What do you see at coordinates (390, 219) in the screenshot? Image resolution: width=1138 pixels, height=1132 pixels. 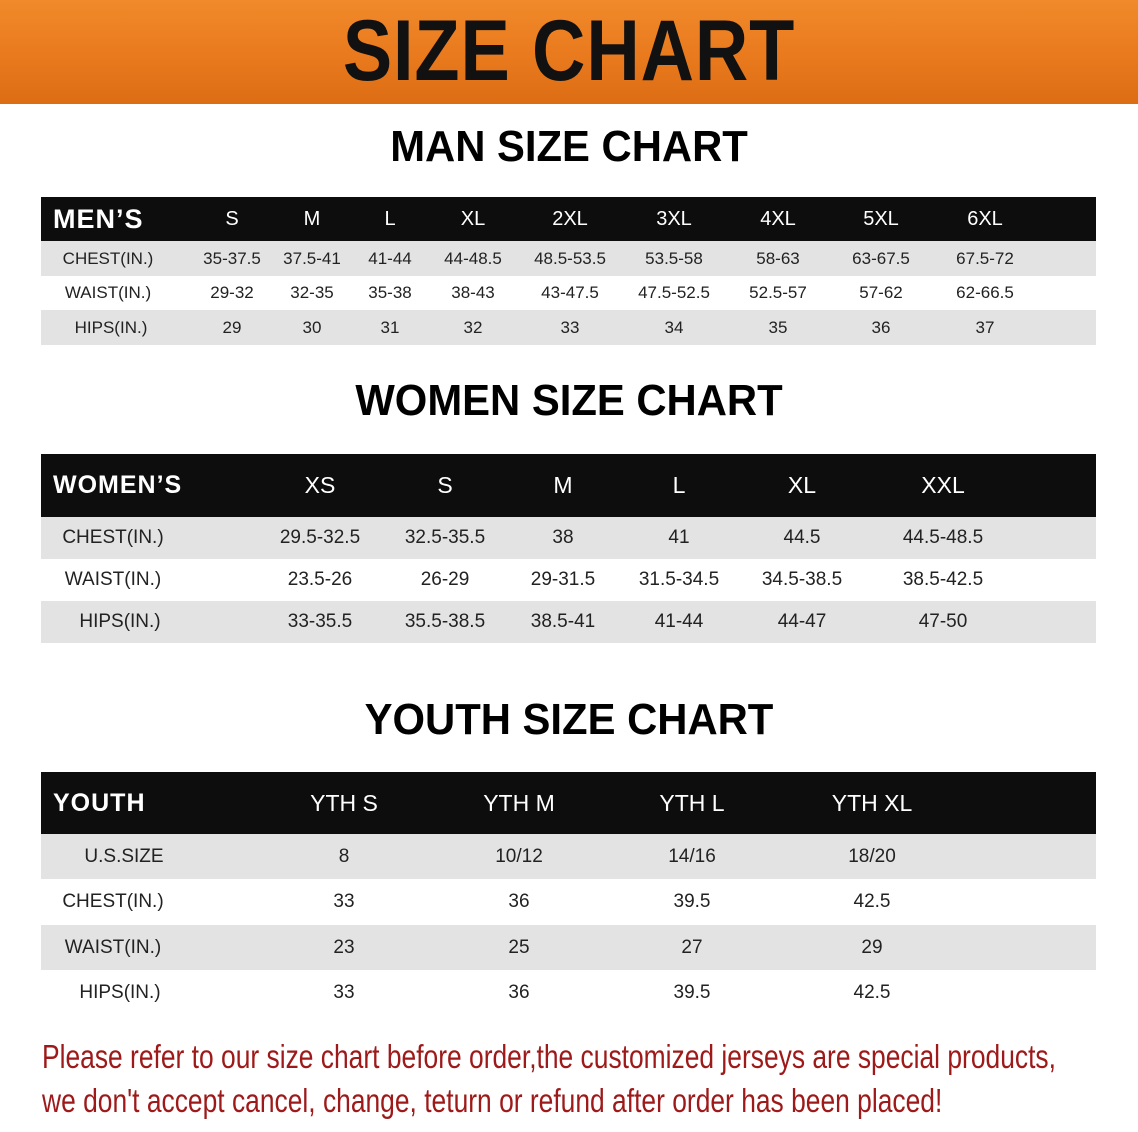 I see `men-size-header: L` at bounding box center [390, 219].